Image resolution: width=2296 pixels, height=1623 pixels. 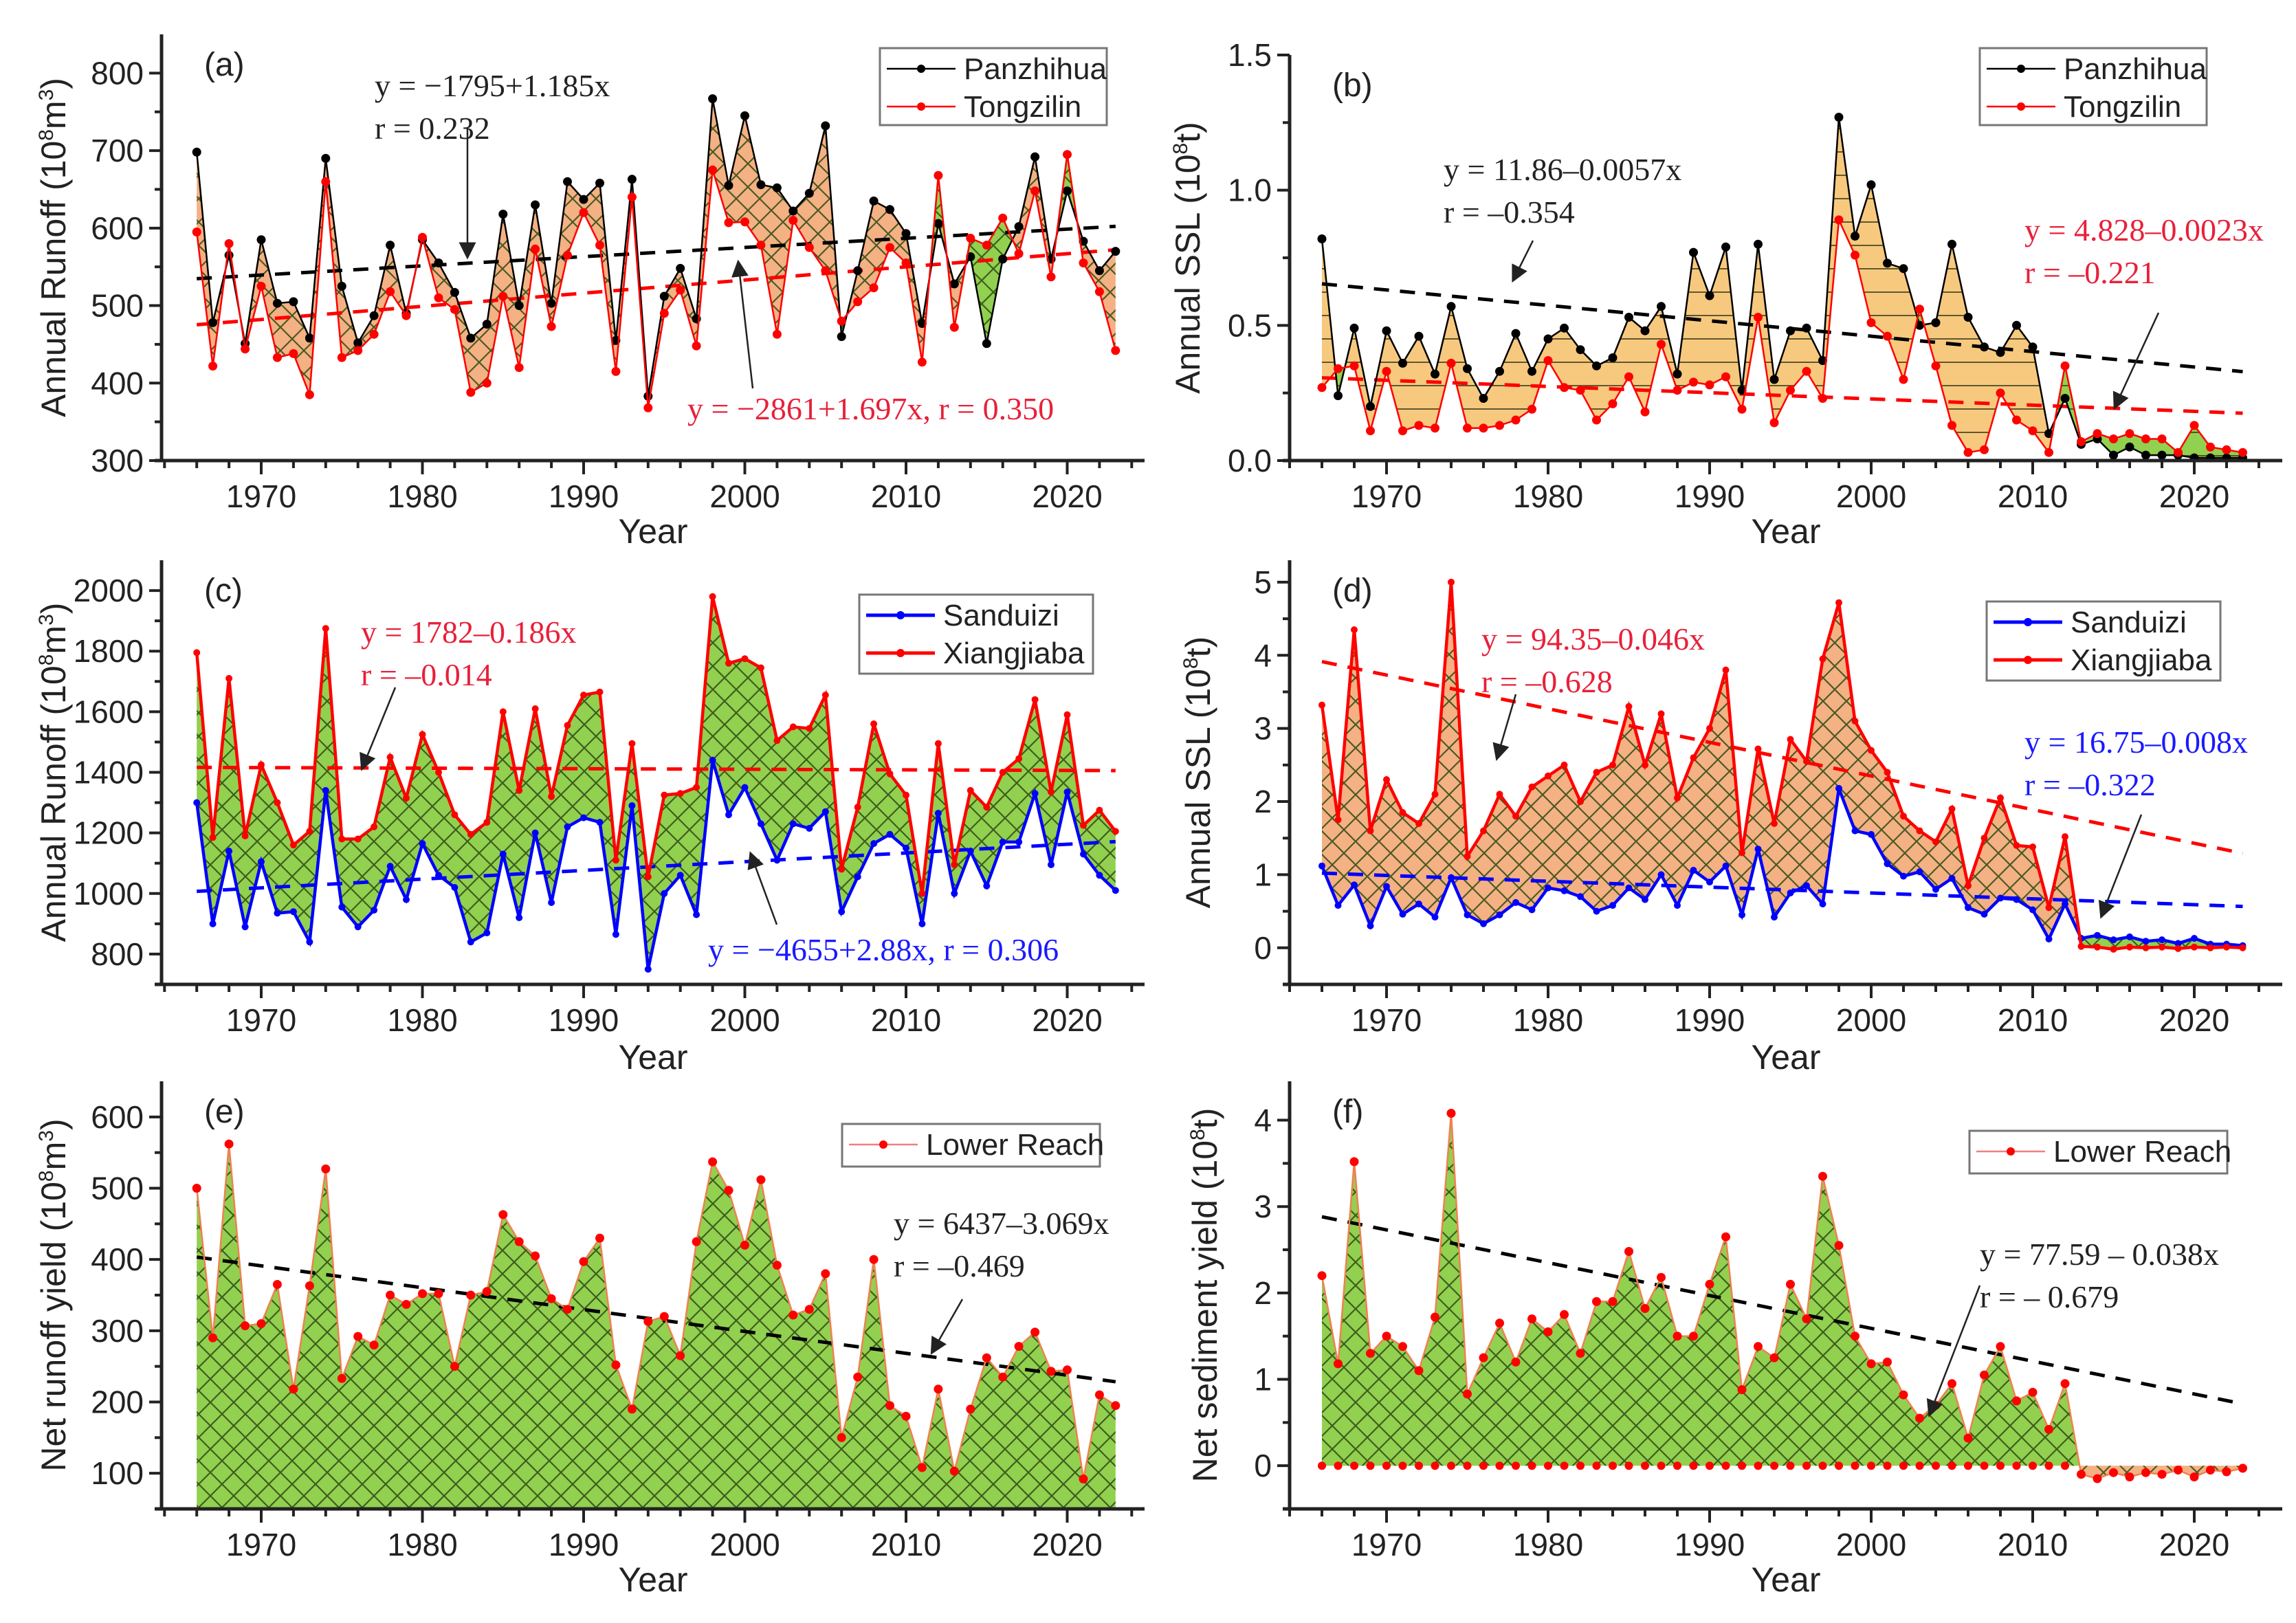 I want to click on x-tick-label: 2010, so click(x=906, y=1020).